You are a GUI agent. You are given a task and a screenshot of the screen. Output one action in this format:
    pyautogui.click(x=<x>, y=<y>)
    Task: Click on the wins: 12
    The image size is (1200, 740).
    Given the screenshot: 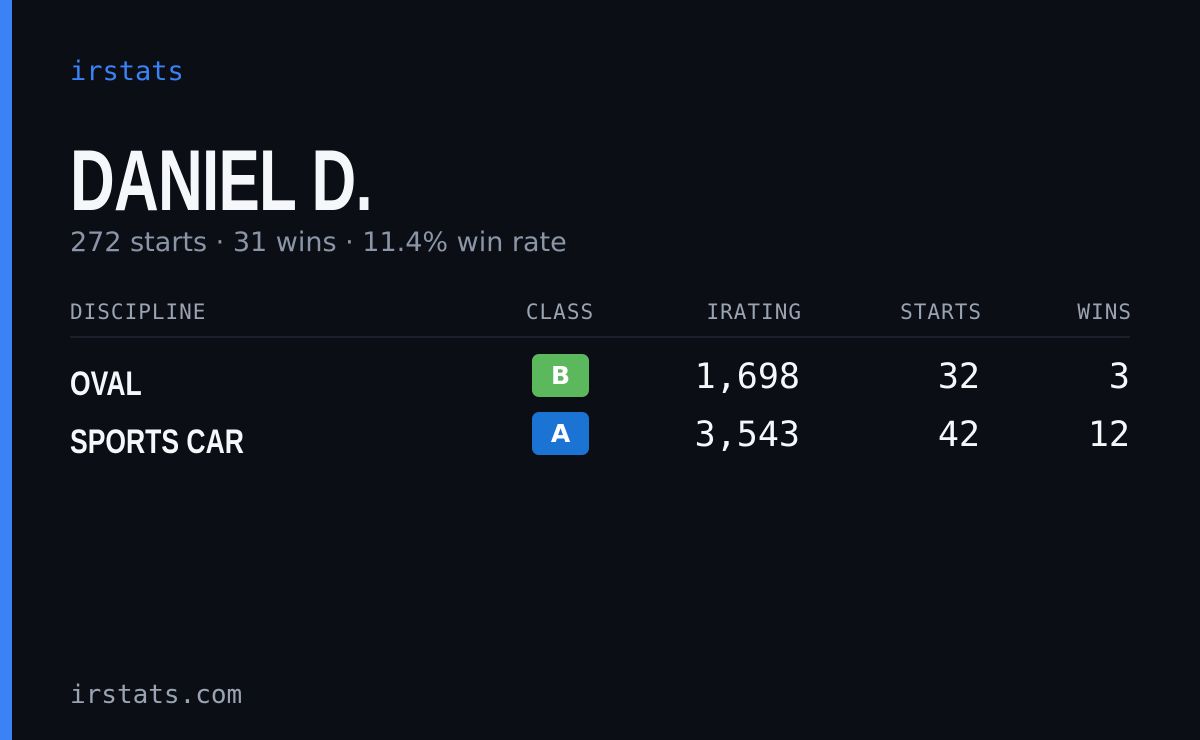 What is the action you would take?
    pyautogui.click(x=1108, y=435)
    